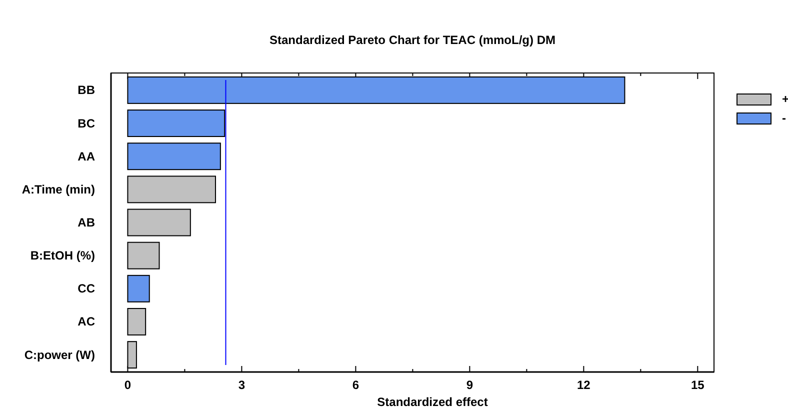 This screenshot has width=788, height=414. What do you see at coordinates (87, 123) in the screenshot?
I see `y-tick-label: BC` at bounding box center [87, 123].